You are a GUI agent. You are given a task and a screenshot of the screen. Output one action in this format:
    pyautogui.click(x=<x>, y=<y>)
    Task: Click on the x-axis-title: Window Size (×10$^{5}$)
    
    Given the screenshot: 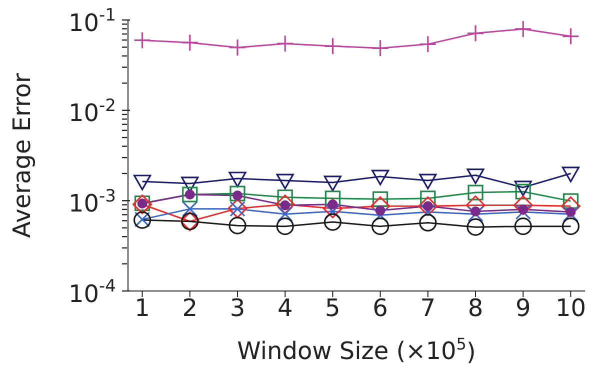 What is the action you would take?
    pyautogui.click(x=356, y=350)
    